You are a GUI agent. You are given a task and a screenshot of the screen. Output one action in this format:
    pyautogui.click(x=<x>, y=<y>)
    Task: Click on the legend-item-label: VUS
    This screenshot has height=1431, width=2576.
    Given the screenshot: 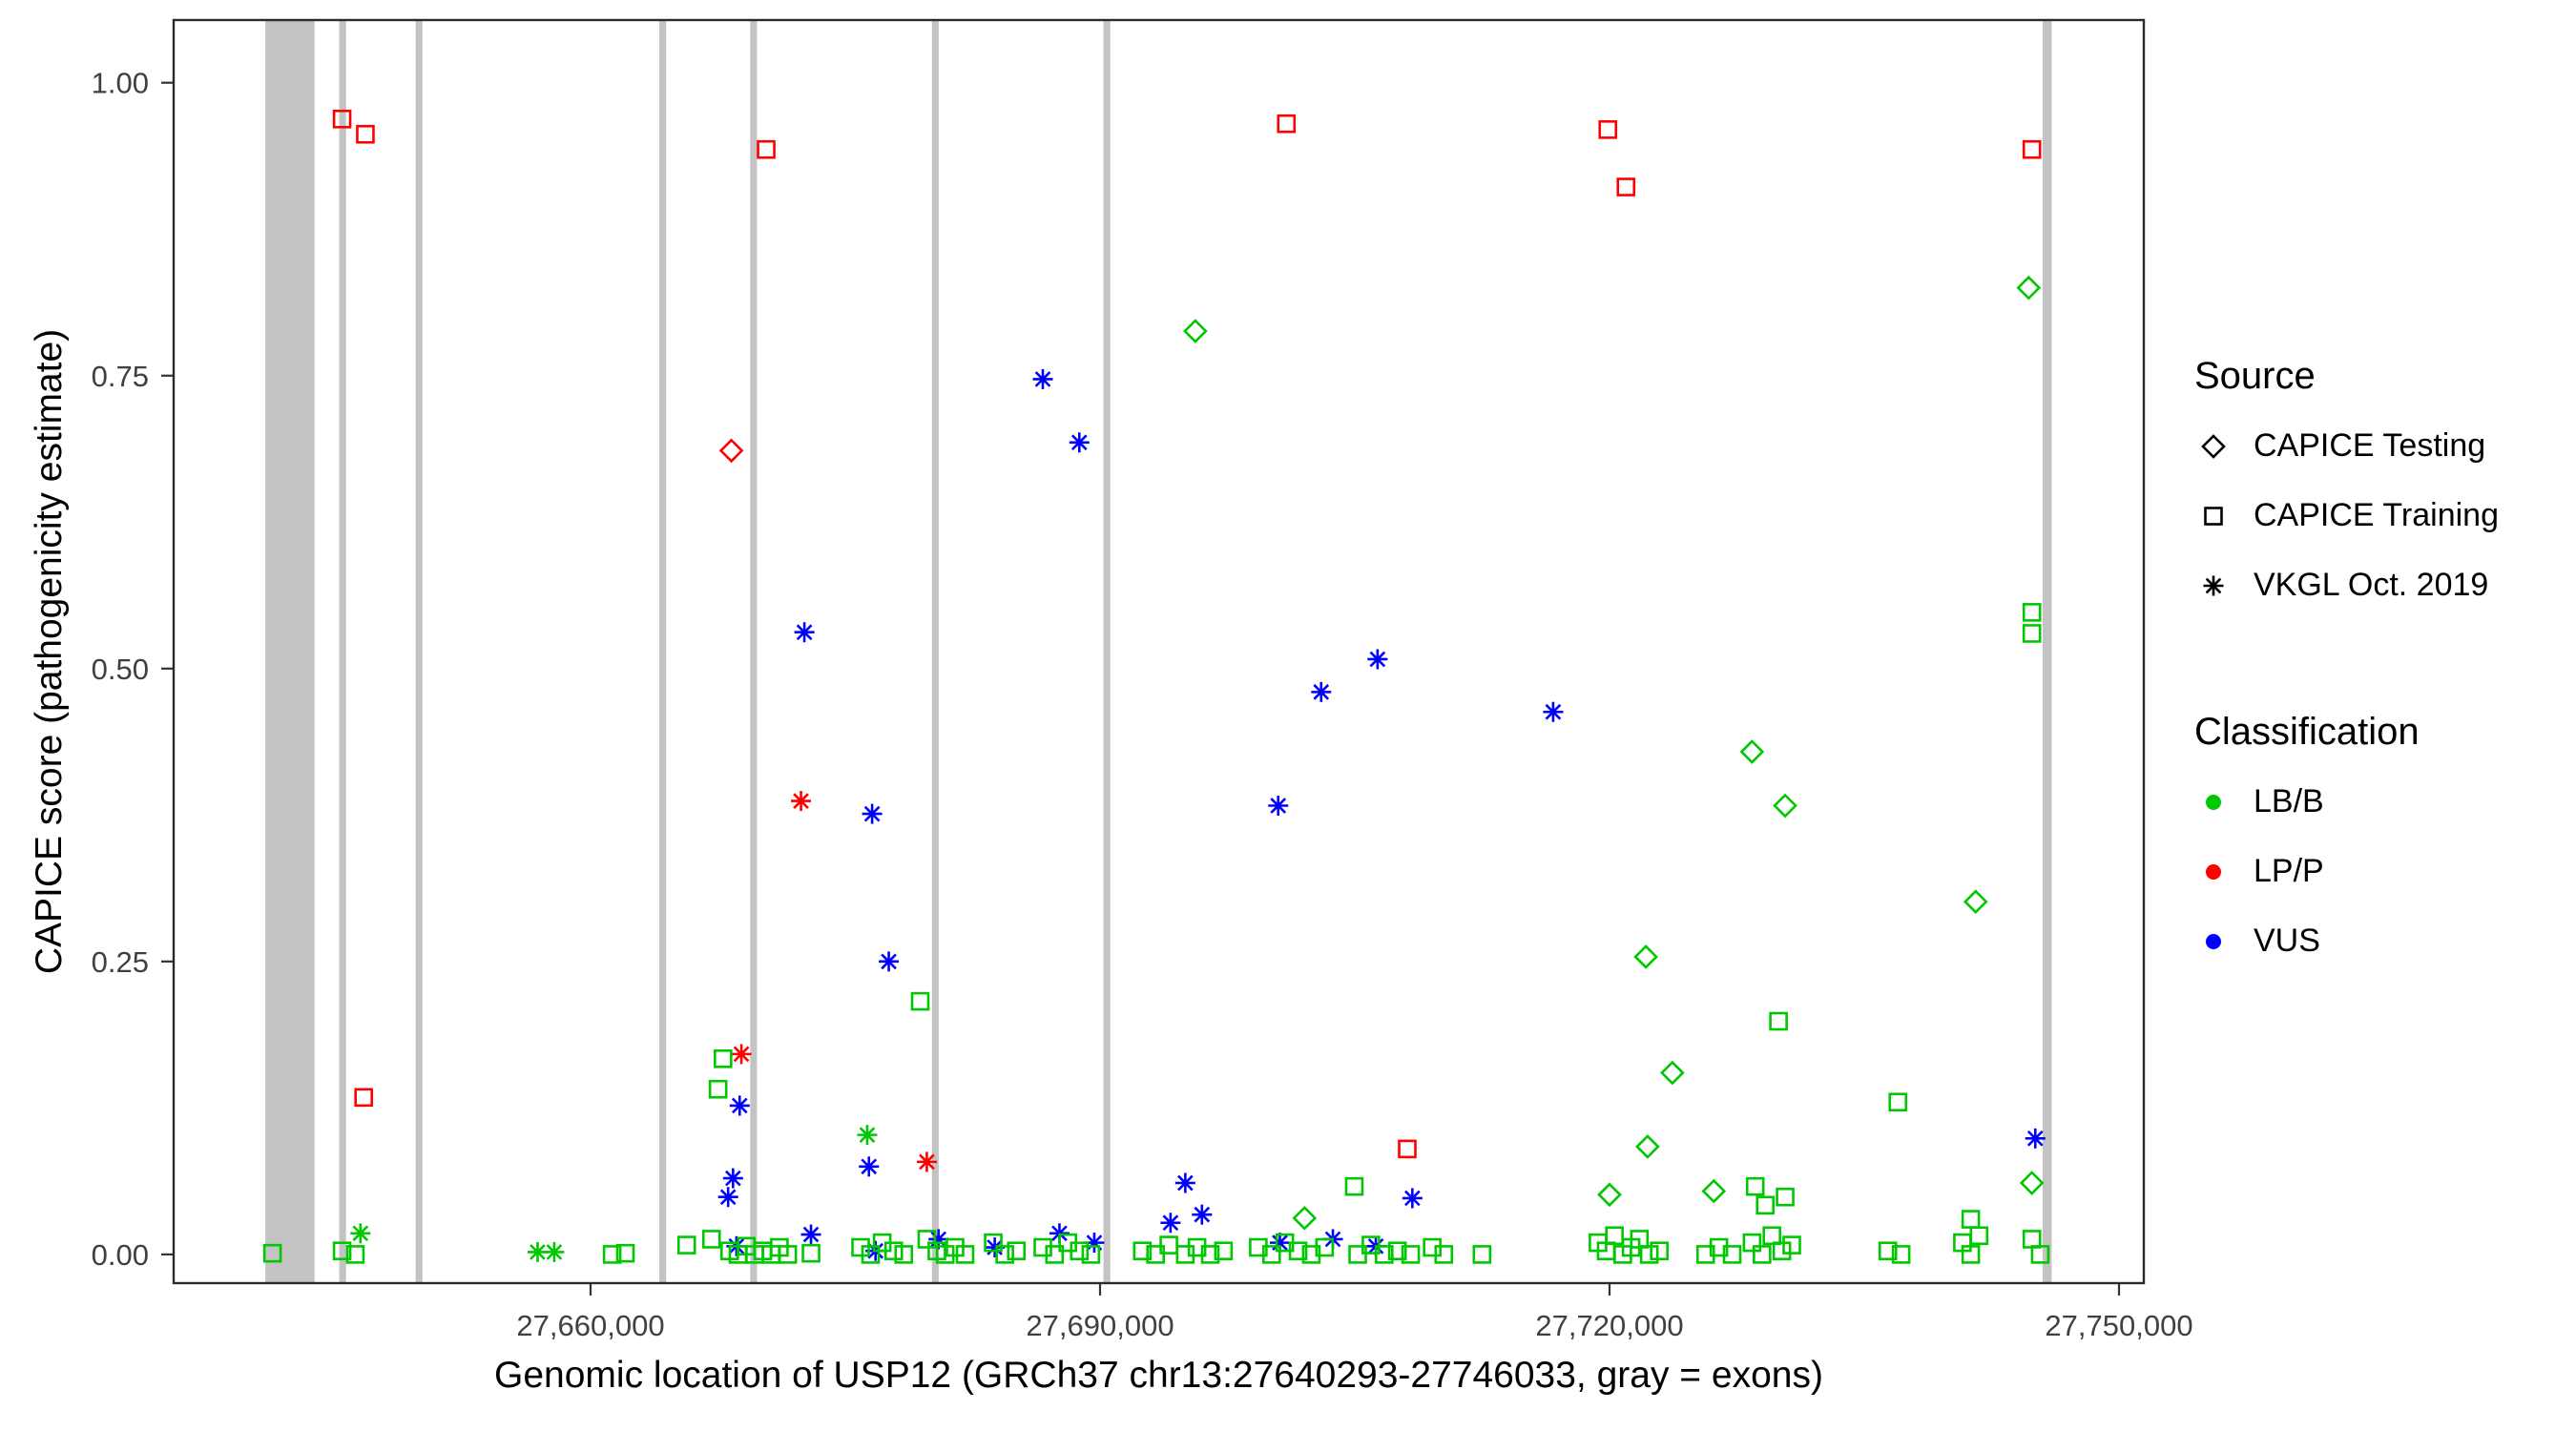 What is the action you would take?
    pyautogui.click(x=2287, y=941)
    